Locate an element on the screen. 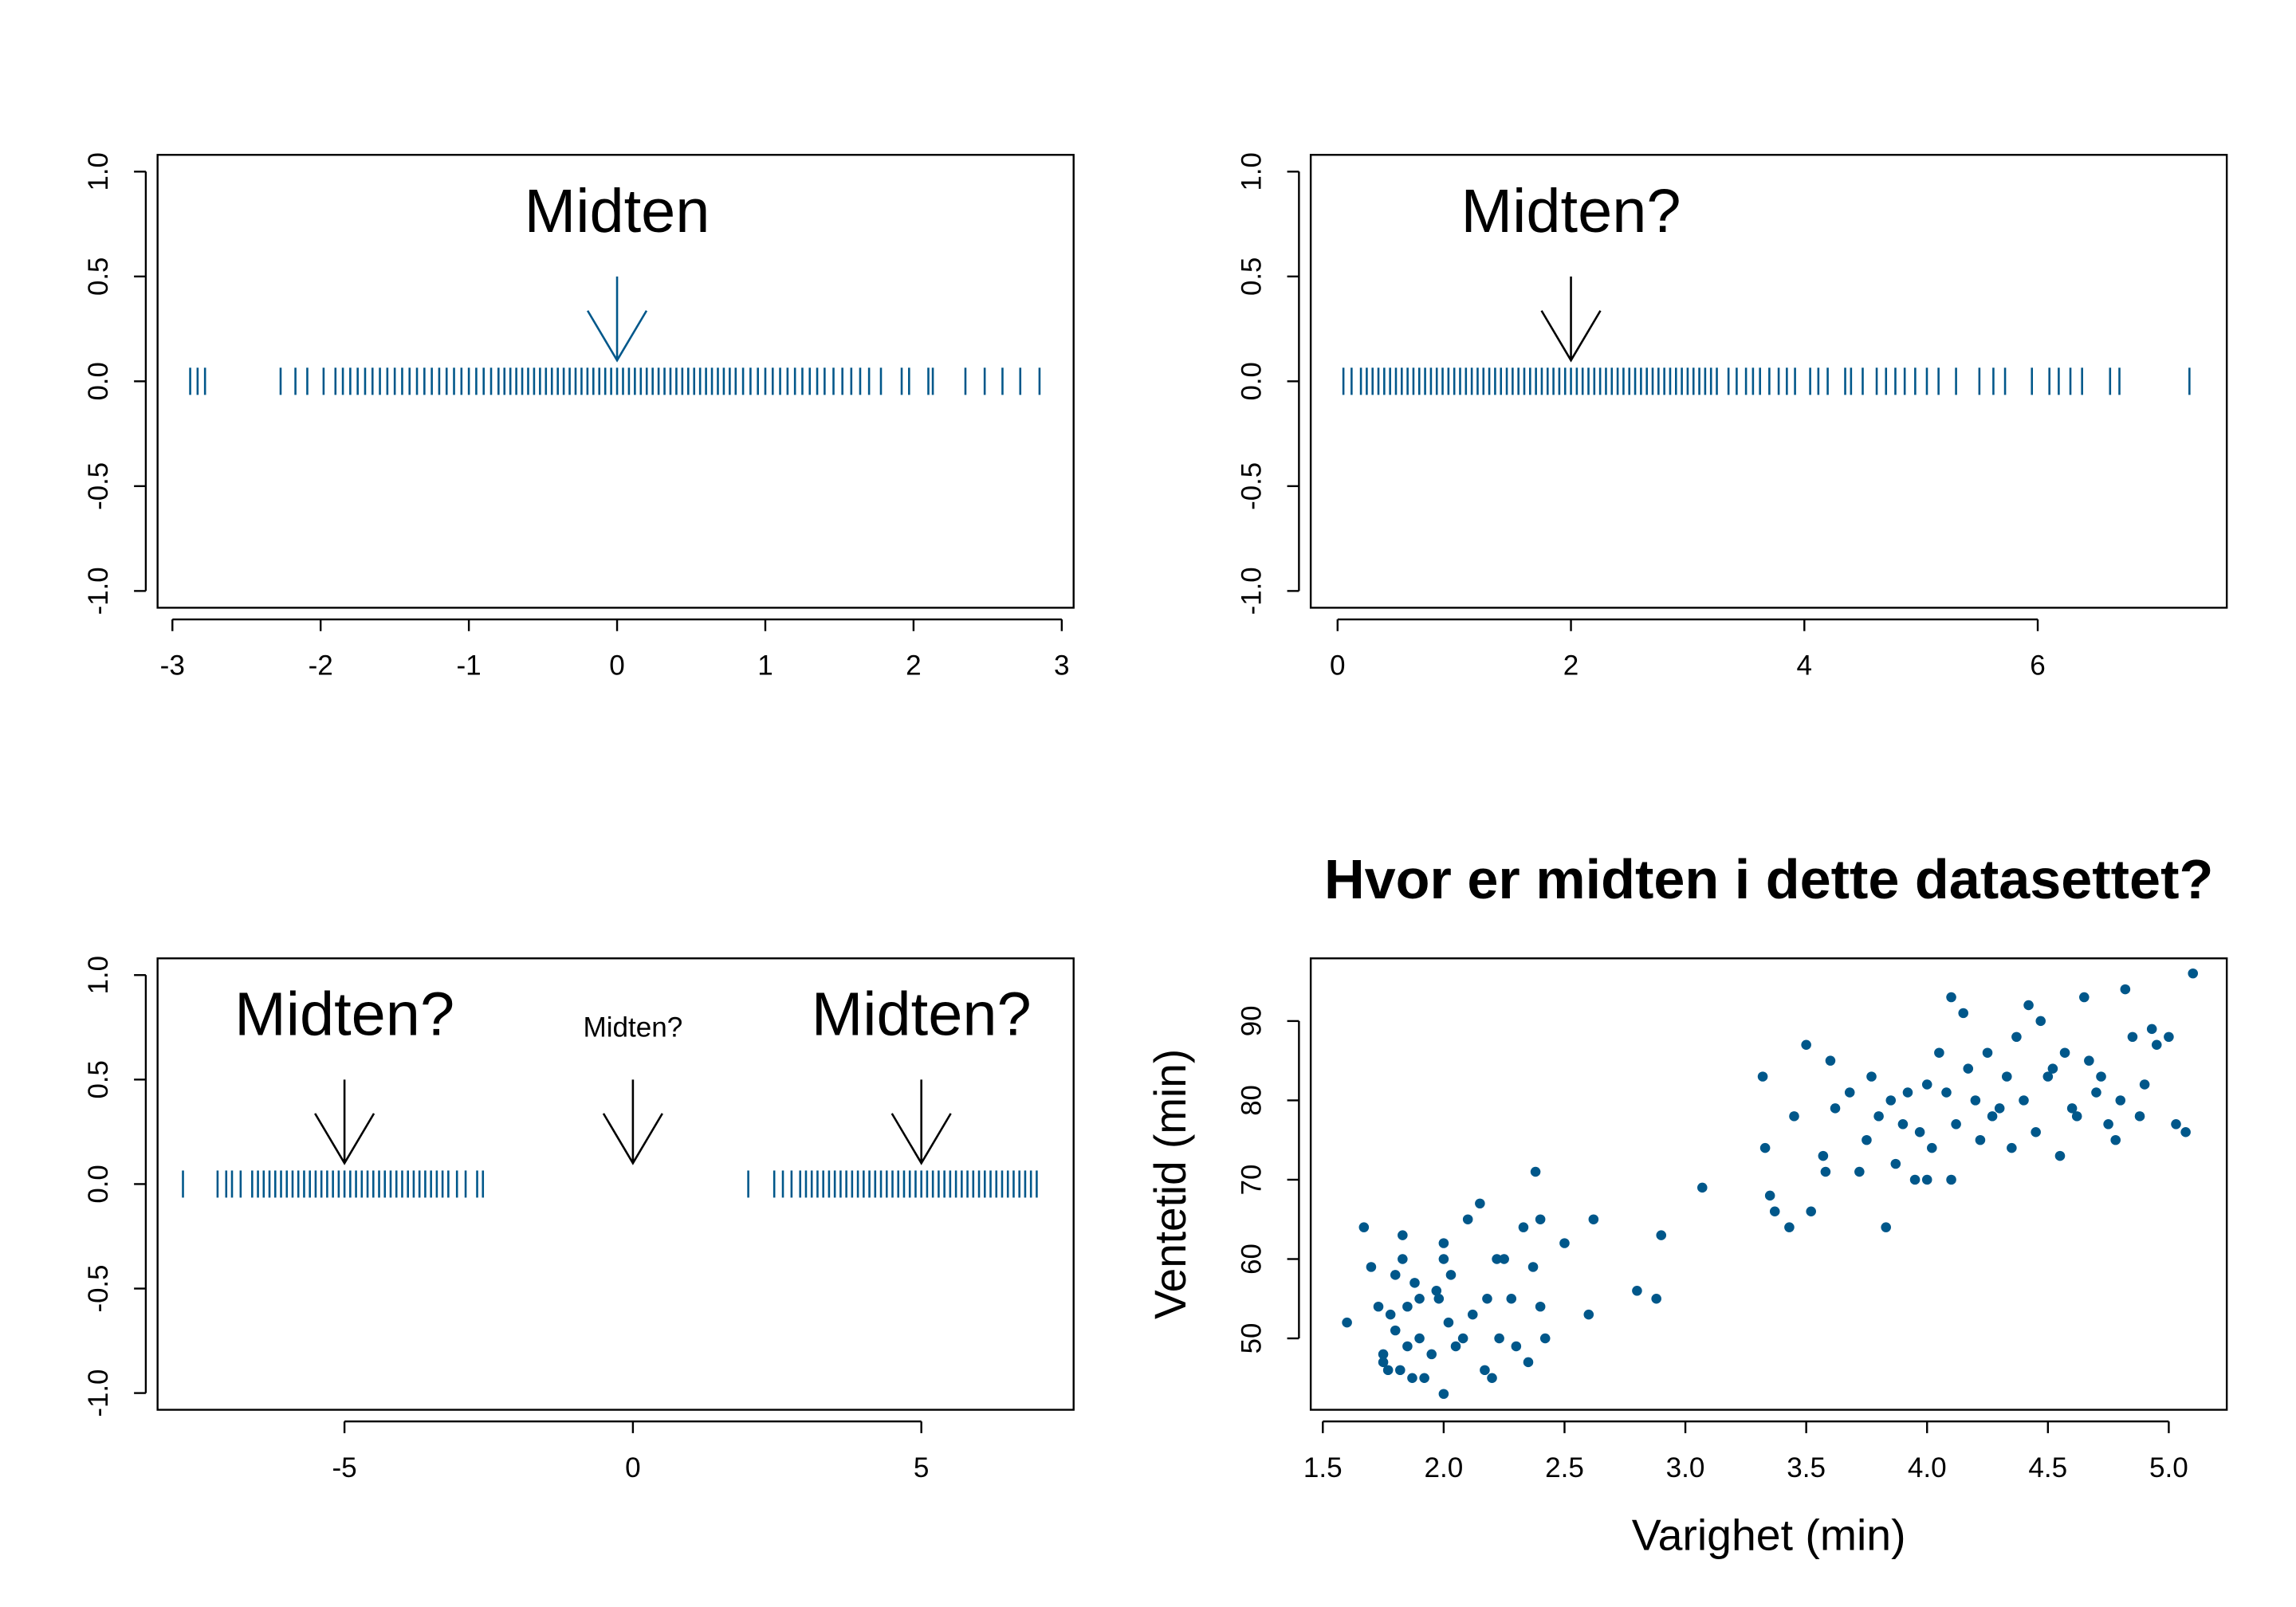 This screenshot has height=1607, width=2296. panel: -3 -2 -1 0 1 2 3 -1.0 -0.5 0.0 0.5 1.0 Midten is located at coordinates (579, 417).